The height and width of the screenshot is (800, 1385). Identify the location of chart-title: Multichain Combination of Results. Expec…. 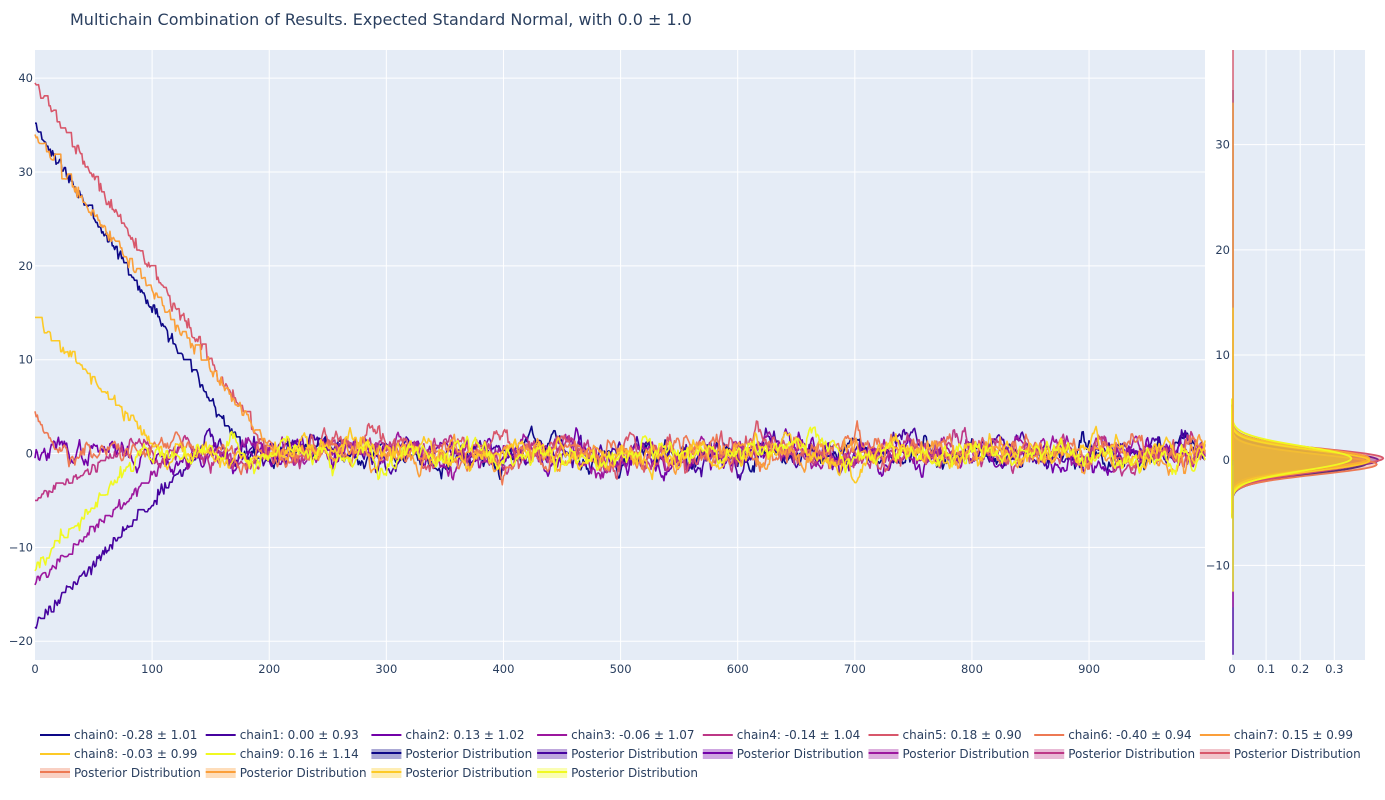
(381, 19).